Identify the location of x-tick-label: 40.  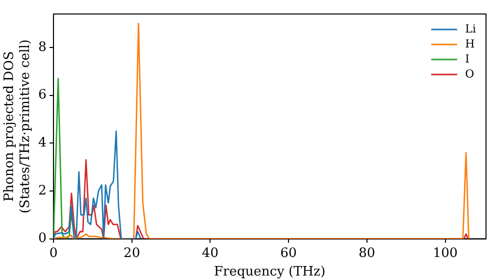
(210, 253).